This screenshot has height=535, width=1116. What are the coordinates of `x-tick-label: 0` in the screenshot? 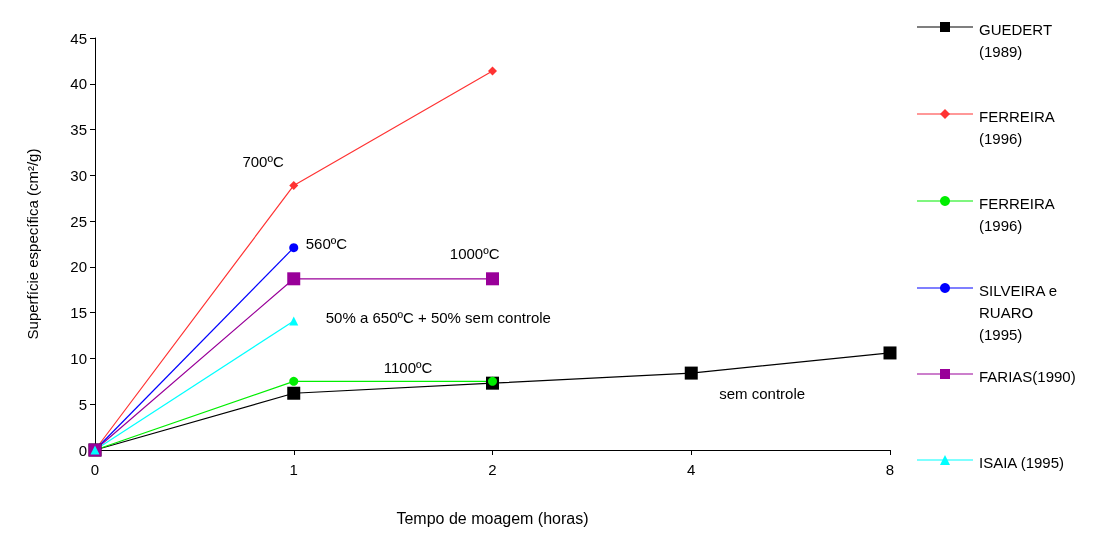 It's located at (95, 469).